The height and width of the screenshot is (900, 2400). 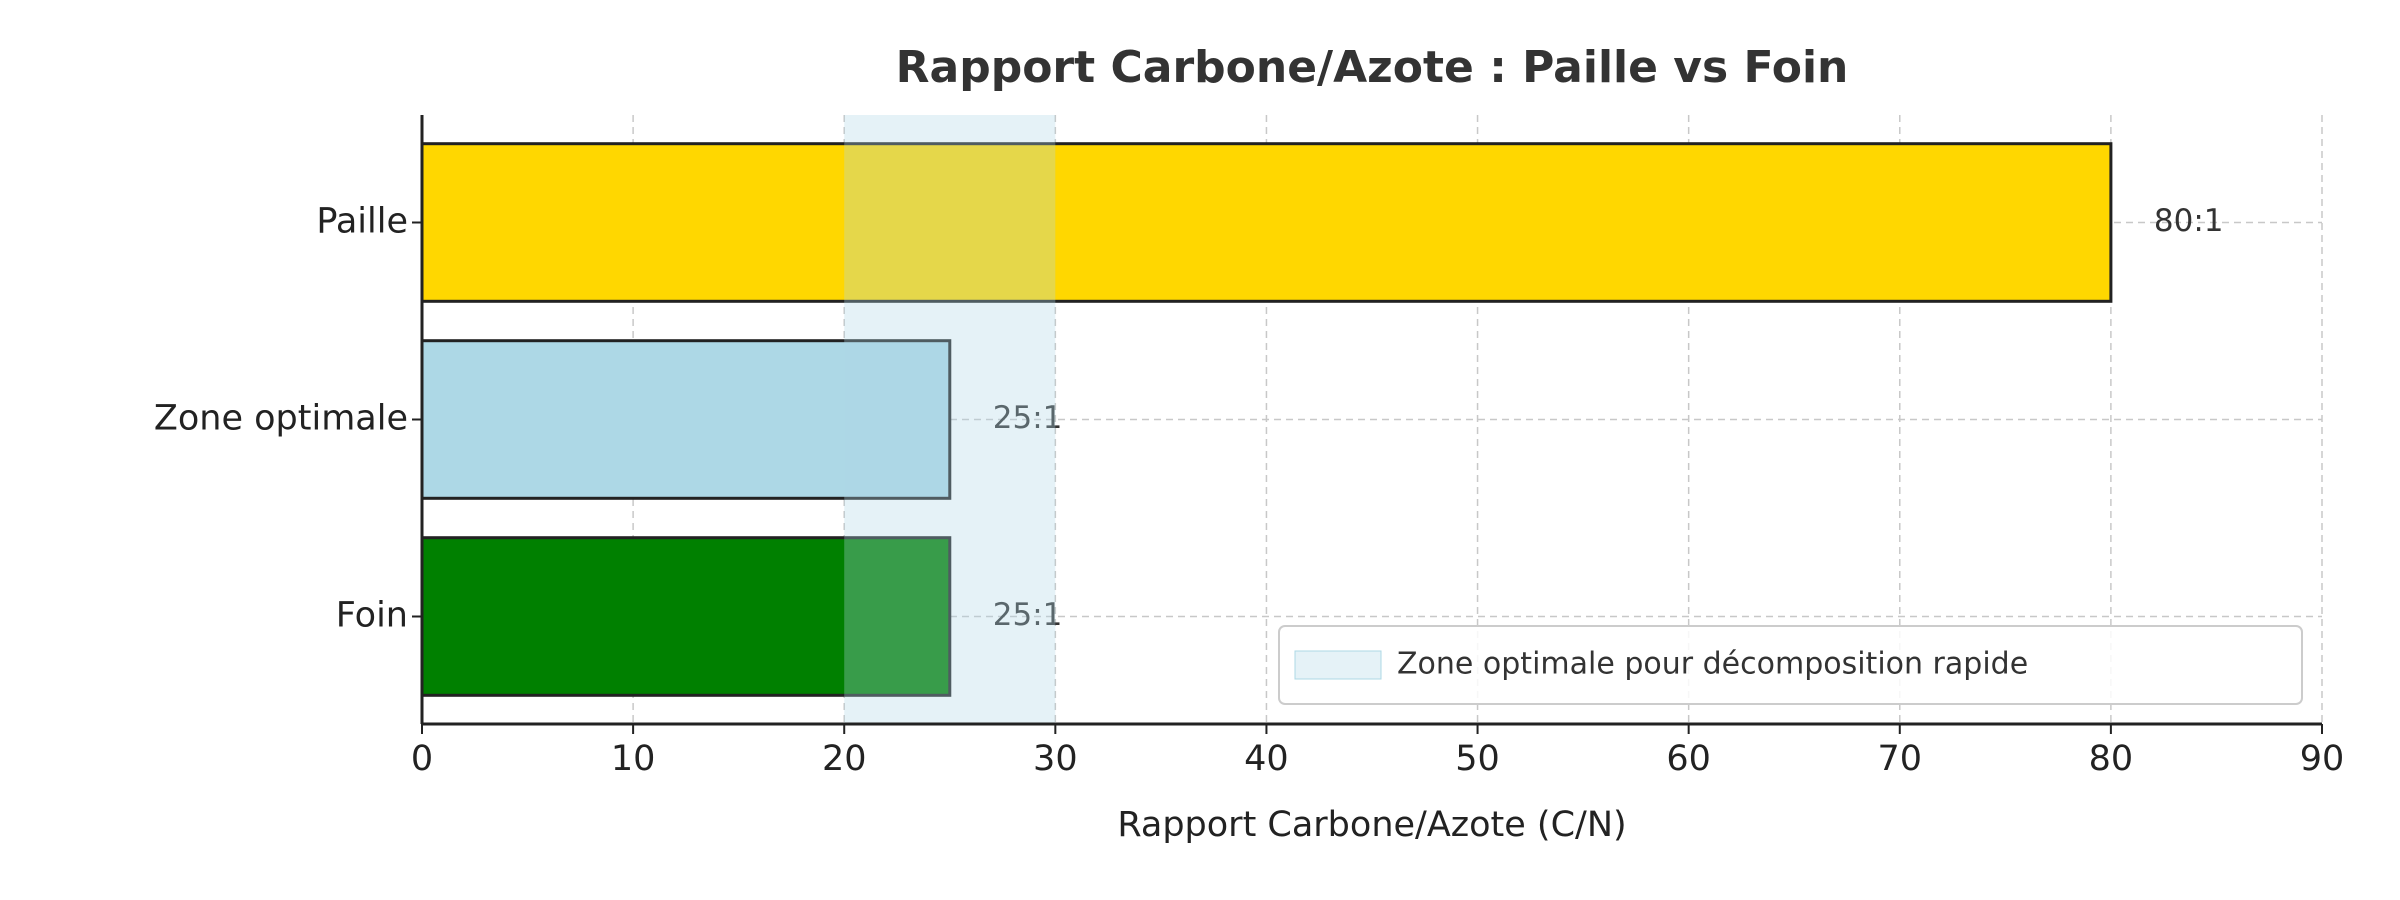 I want to click on x-tick-label: 90, so click(x=2322, y=759).